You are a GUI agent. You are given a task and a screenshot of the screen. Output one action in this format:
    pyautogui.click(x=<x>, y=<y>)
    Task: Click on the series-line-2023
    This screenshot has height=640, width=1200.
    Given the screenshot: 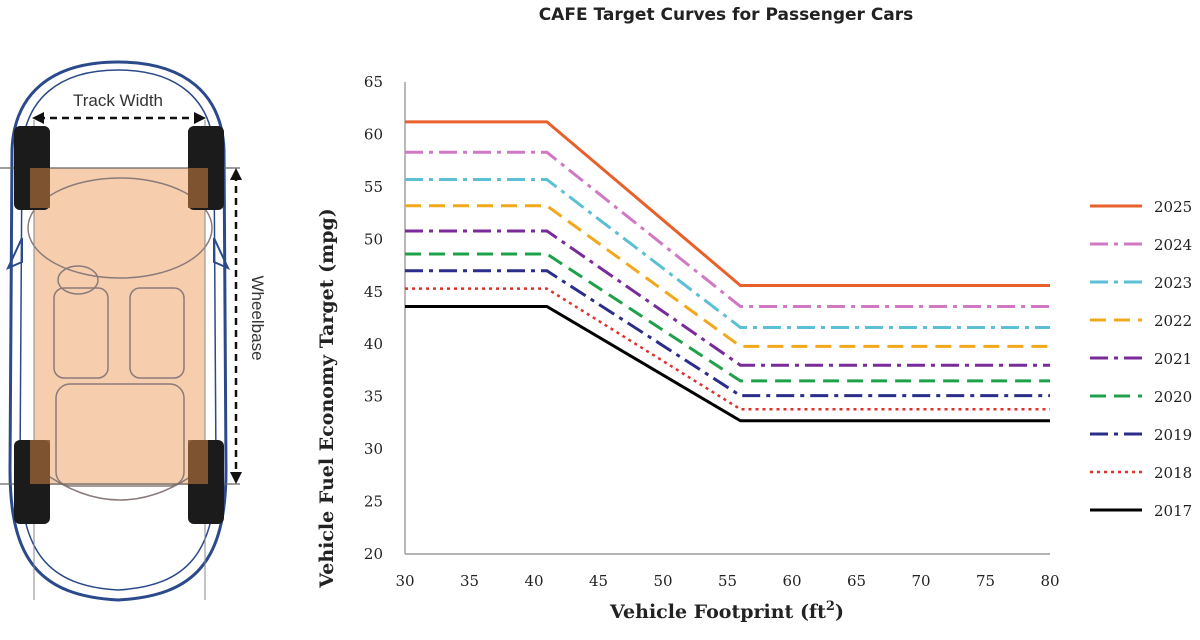 What is the action you would take?
    pyautogui.click(x=727, y=253)
    